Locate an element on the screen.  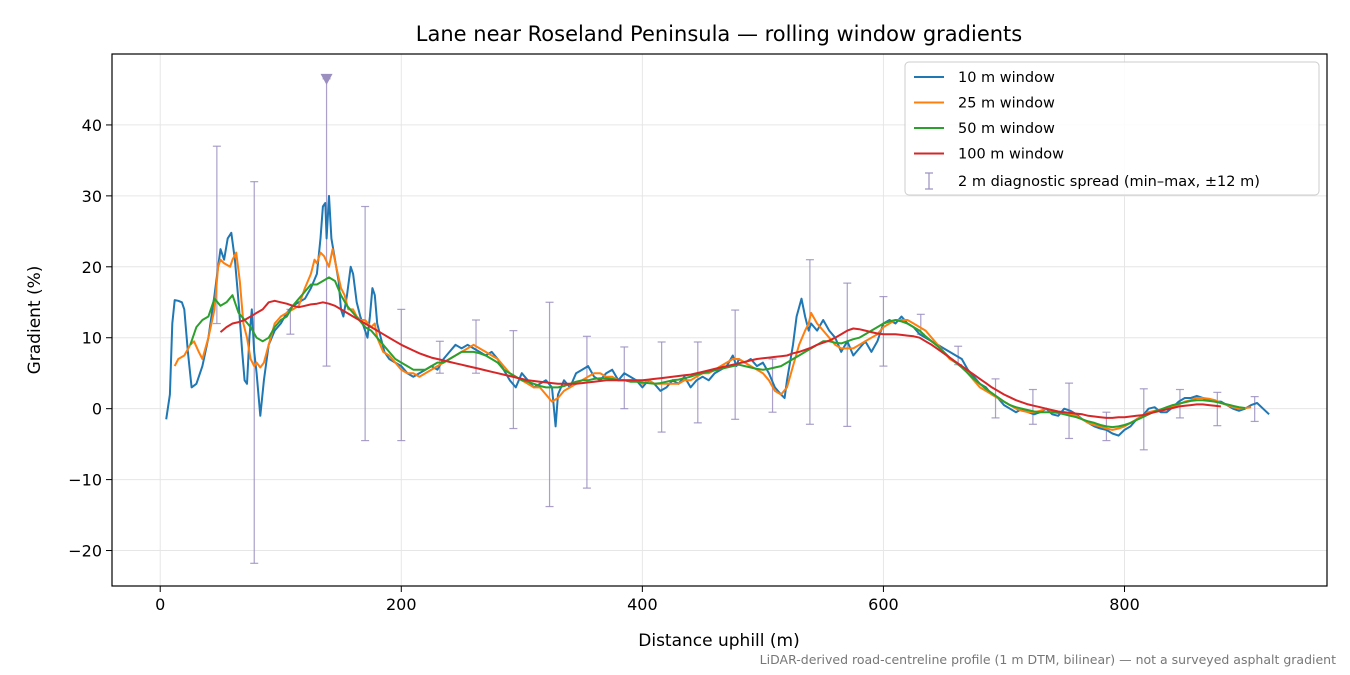
clipped-marker is located at coordinates (326, 79).